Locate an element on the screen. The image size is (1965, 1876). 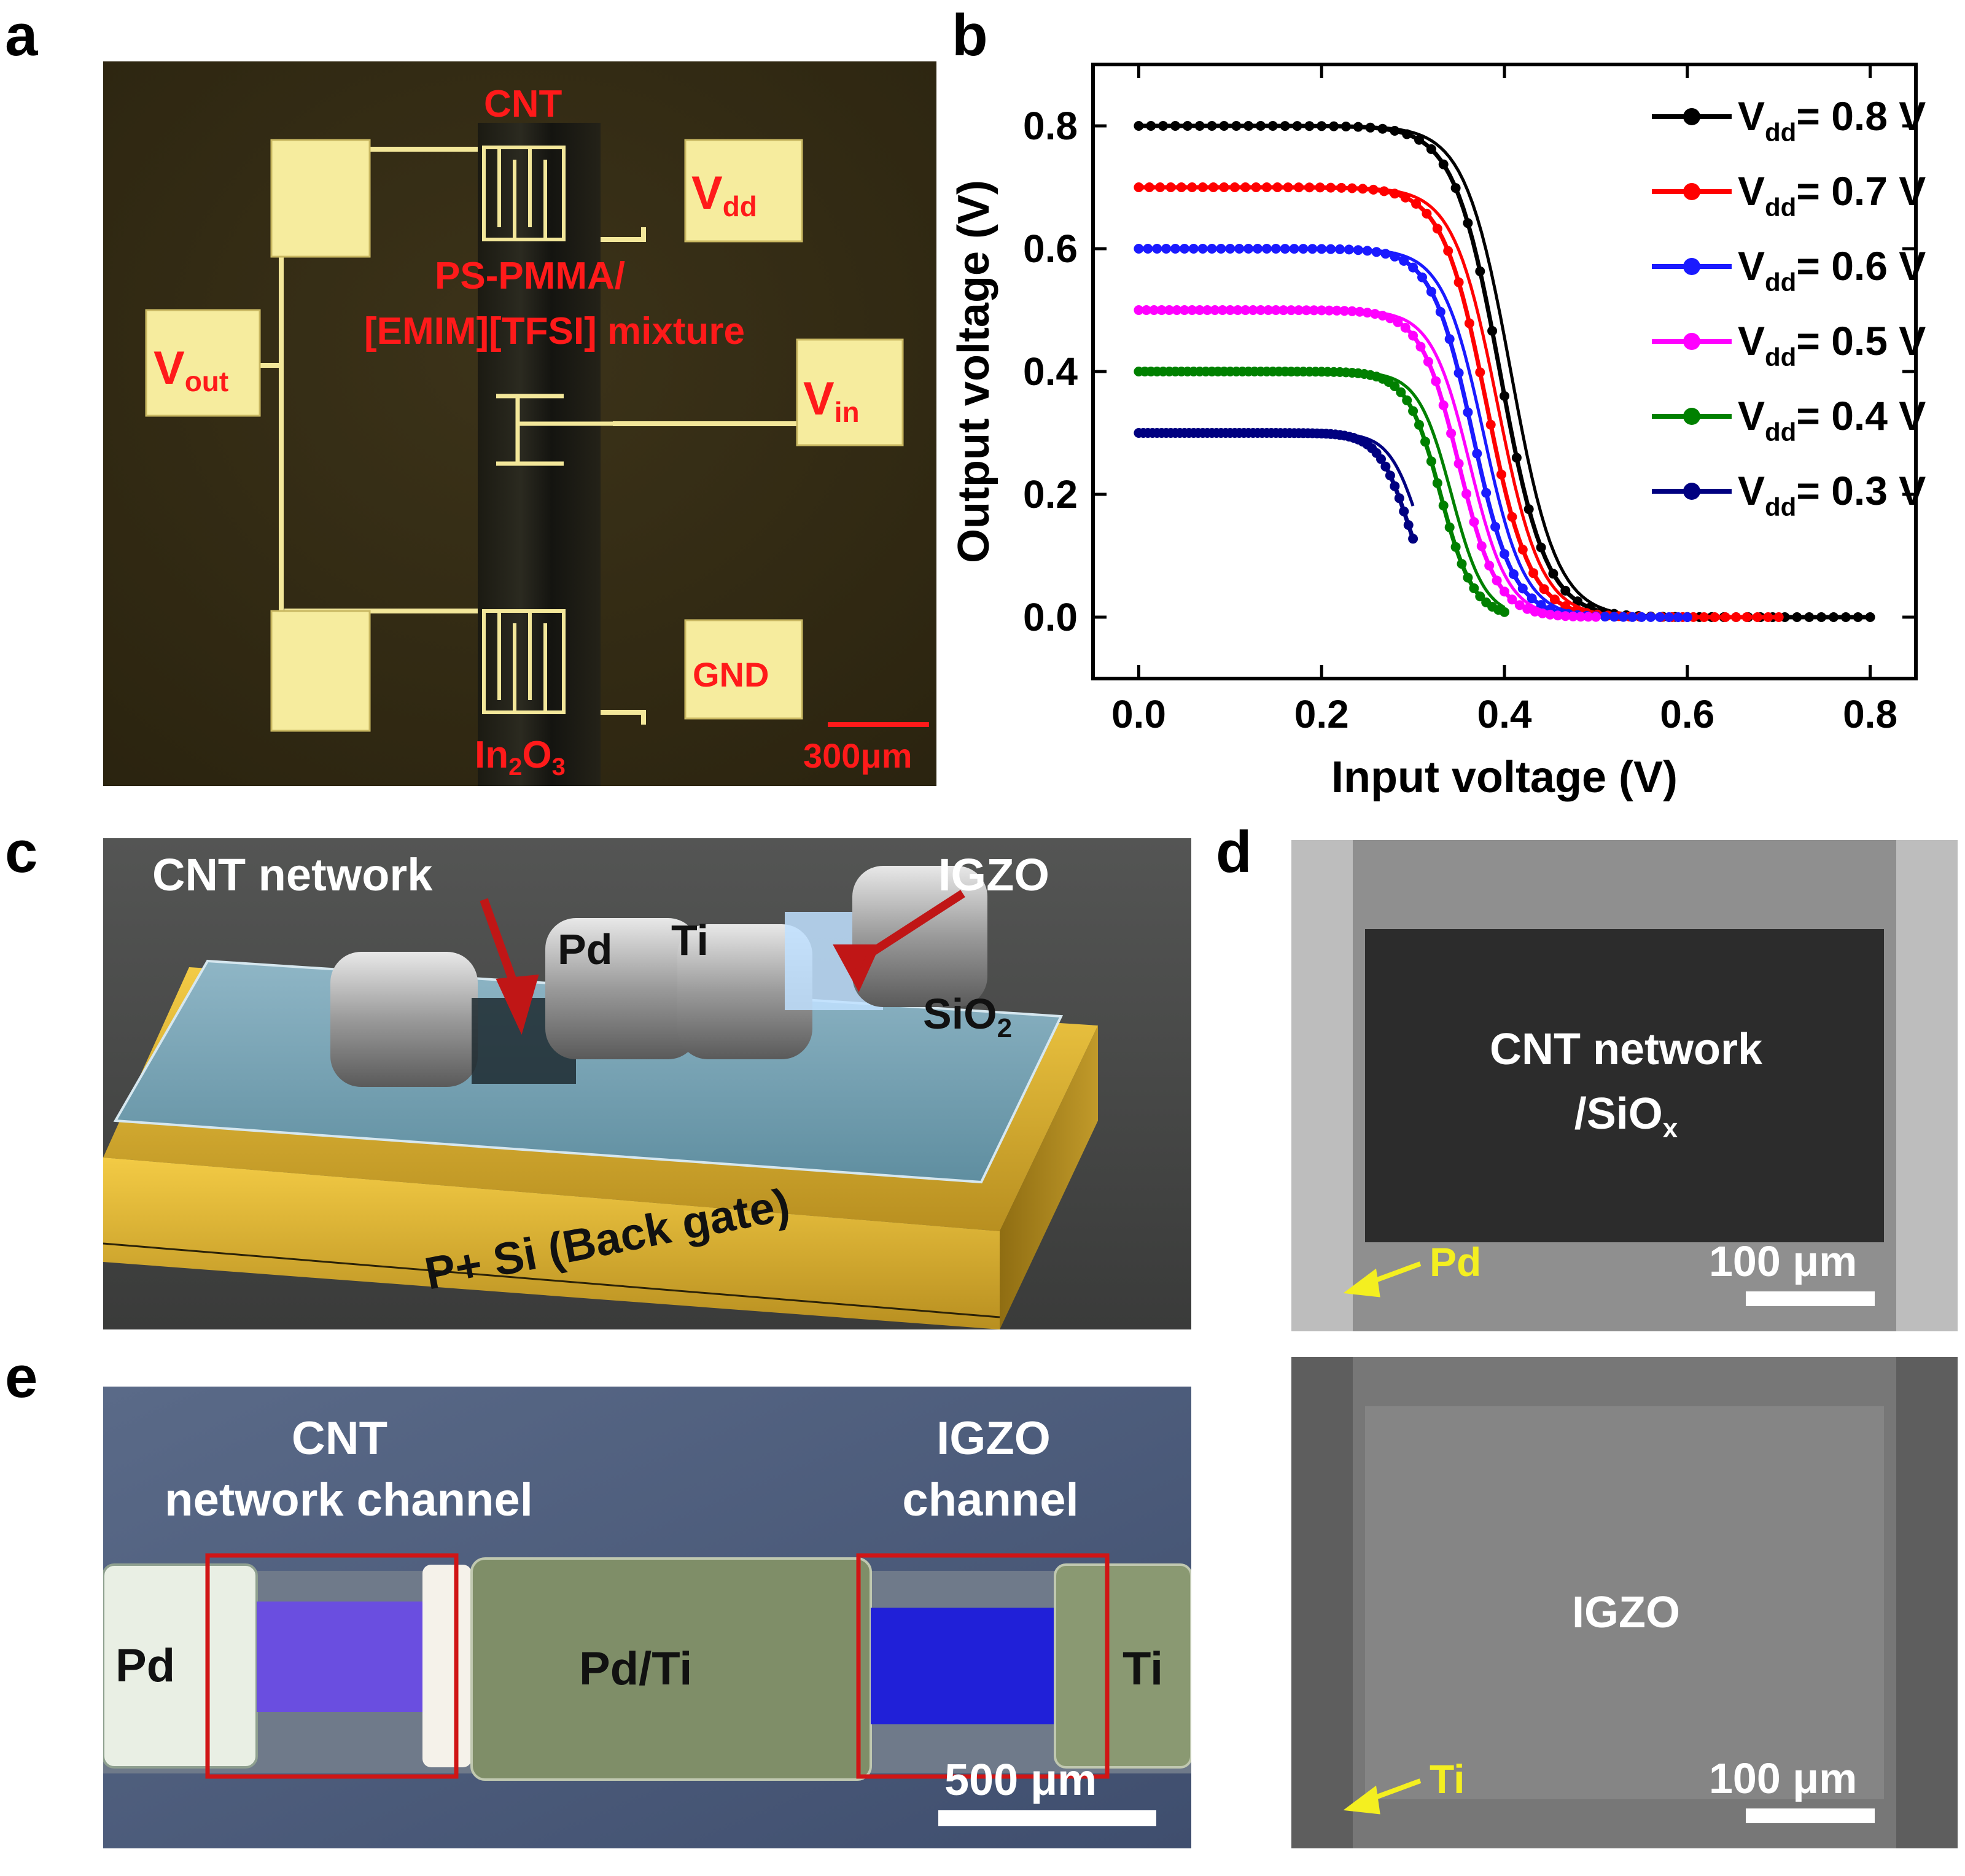
sem-bottom-ti-arrow is located at coordinates (1382, 1796).